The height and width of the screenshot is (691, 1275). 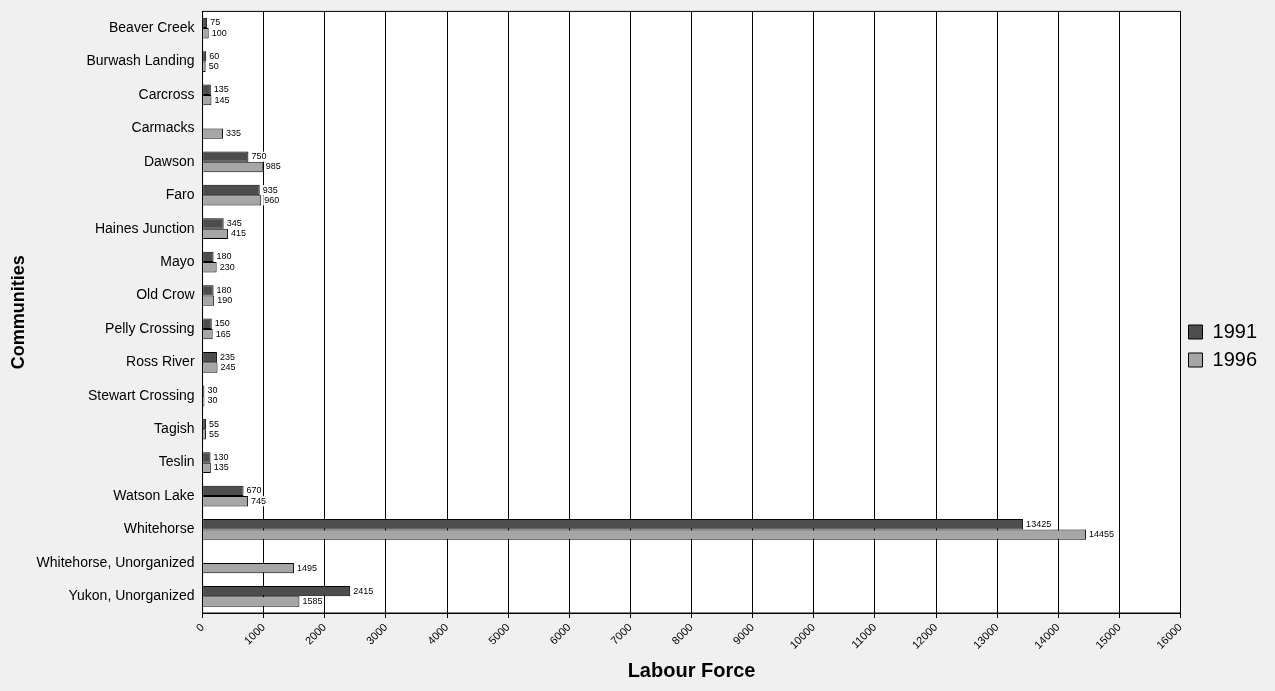 I want to click on y-tick-label: Haines Junction, so click(x=144, y=227).